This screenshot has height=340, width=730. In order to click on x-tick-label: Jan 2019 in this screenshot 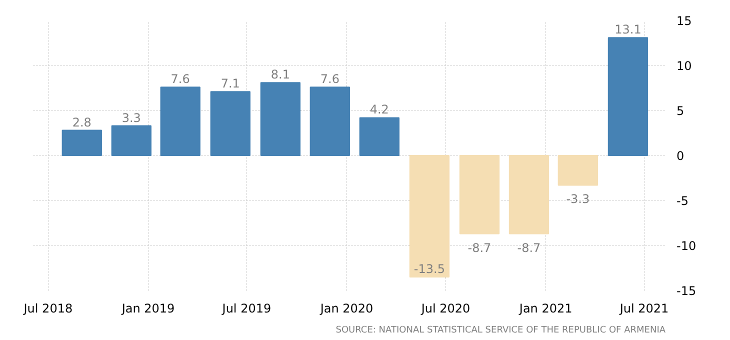, I will do `click(147, 309)`.